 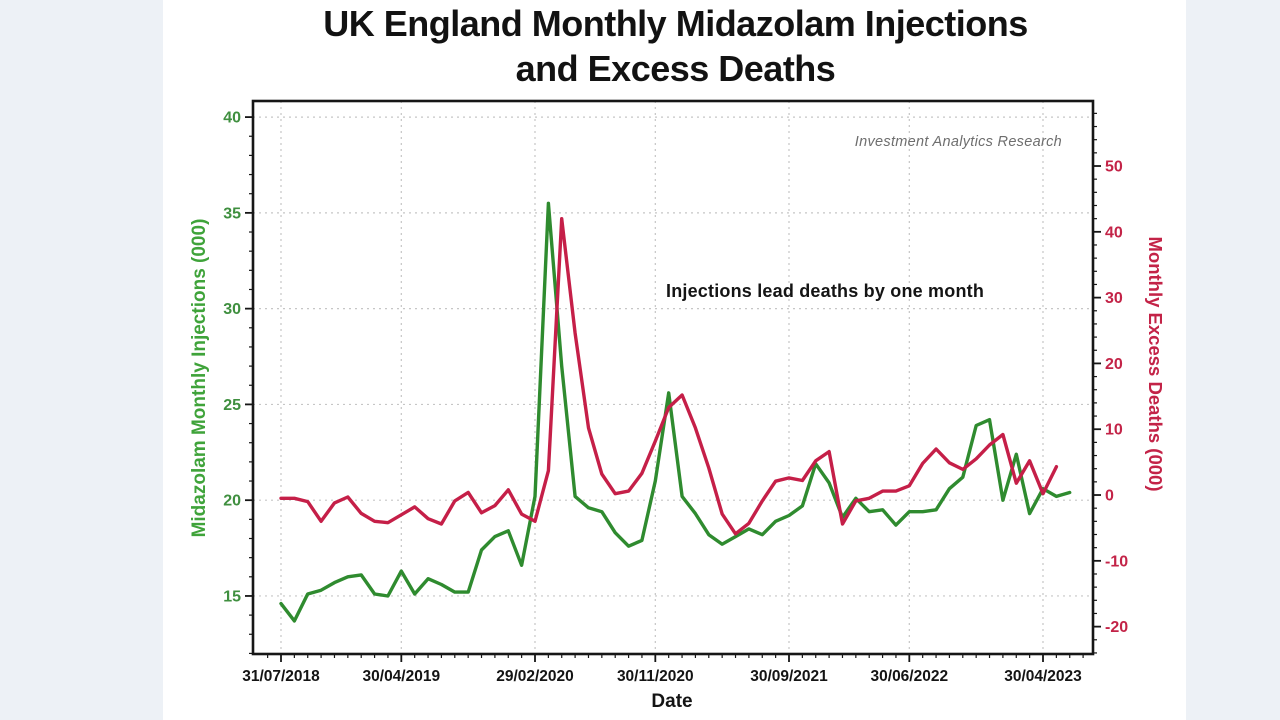 What do you see at coordinates (232, 213) in the screenshot?
I see `left-axis-tick-label: 35` at bounding box center [232, 213].